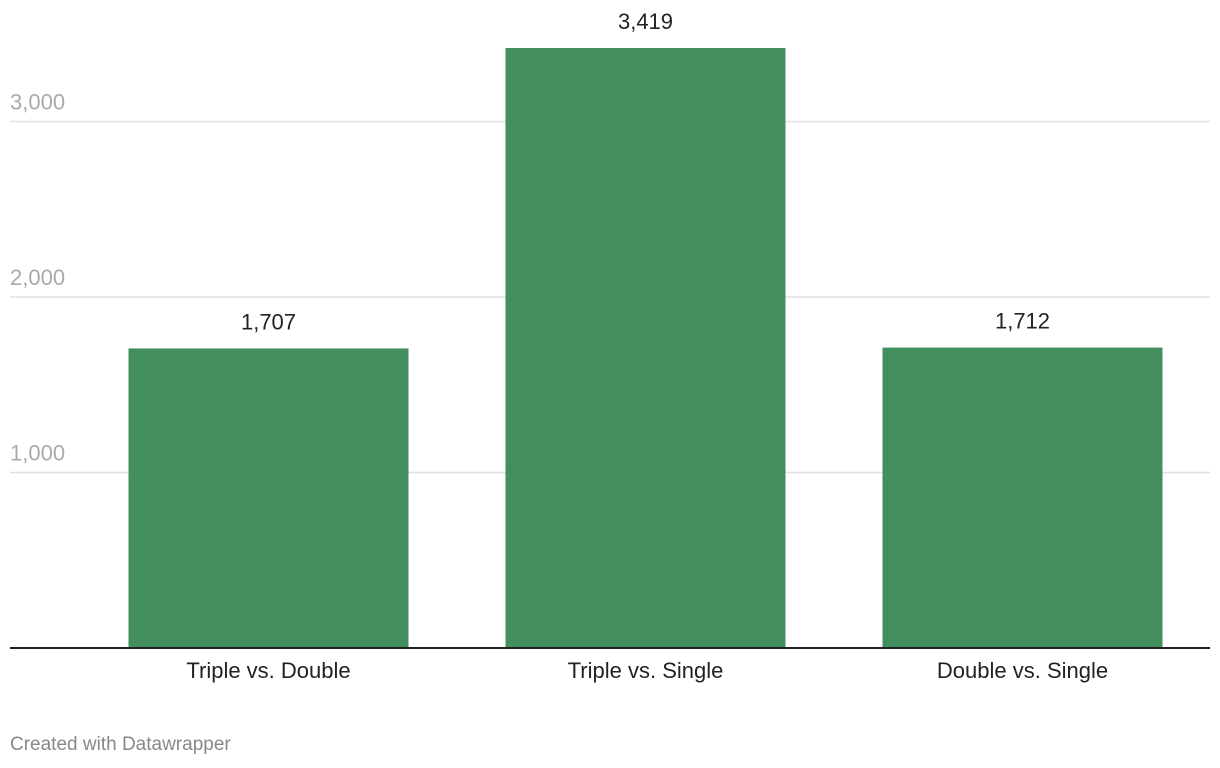 The height and width of the screenshot is (768, 1220). I want to click on y-tick-label: 1,000, so click(37, 452).